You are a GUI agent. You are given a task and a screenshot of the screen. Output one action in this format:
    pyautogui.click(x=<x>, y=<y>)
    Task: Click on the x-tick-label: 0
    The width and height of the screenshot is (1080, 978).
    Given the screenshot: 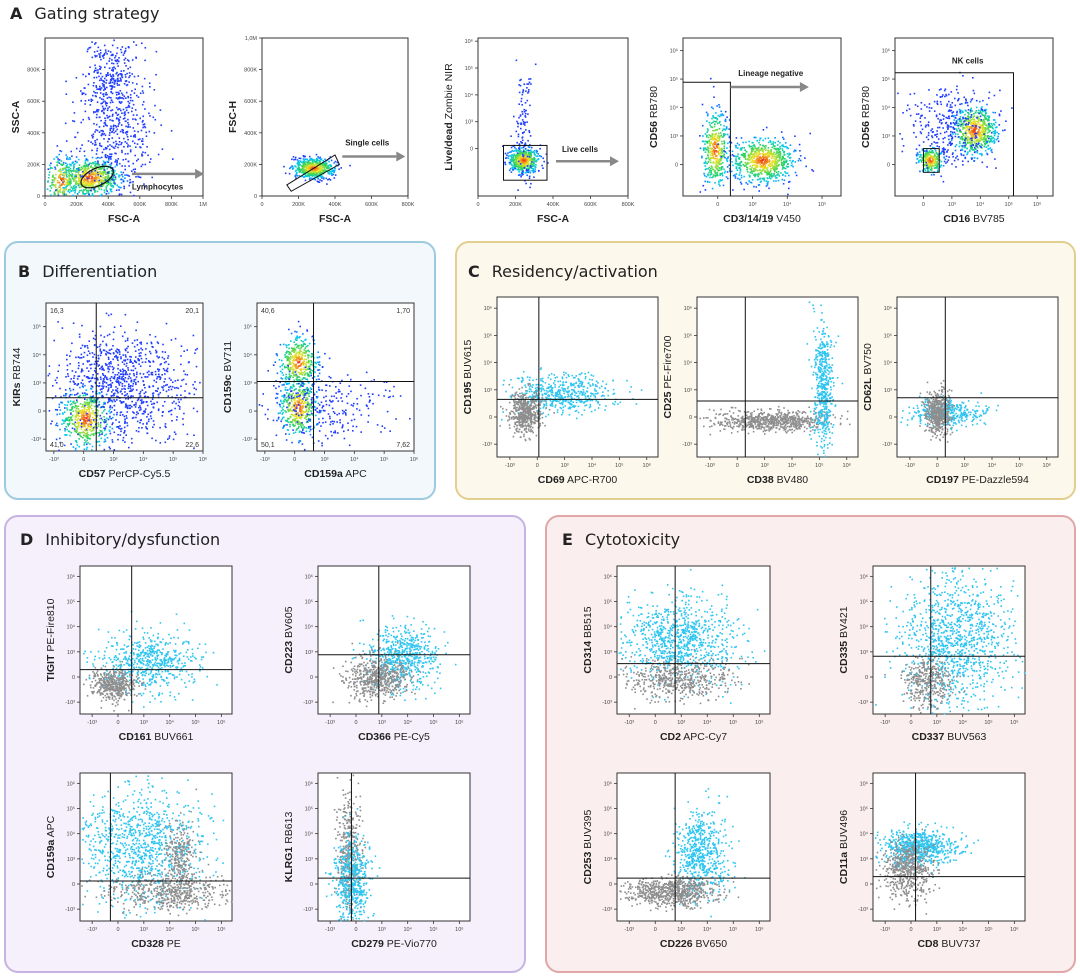 What is the action you would take?
    pyautogui.click(x=717, y=205)
    